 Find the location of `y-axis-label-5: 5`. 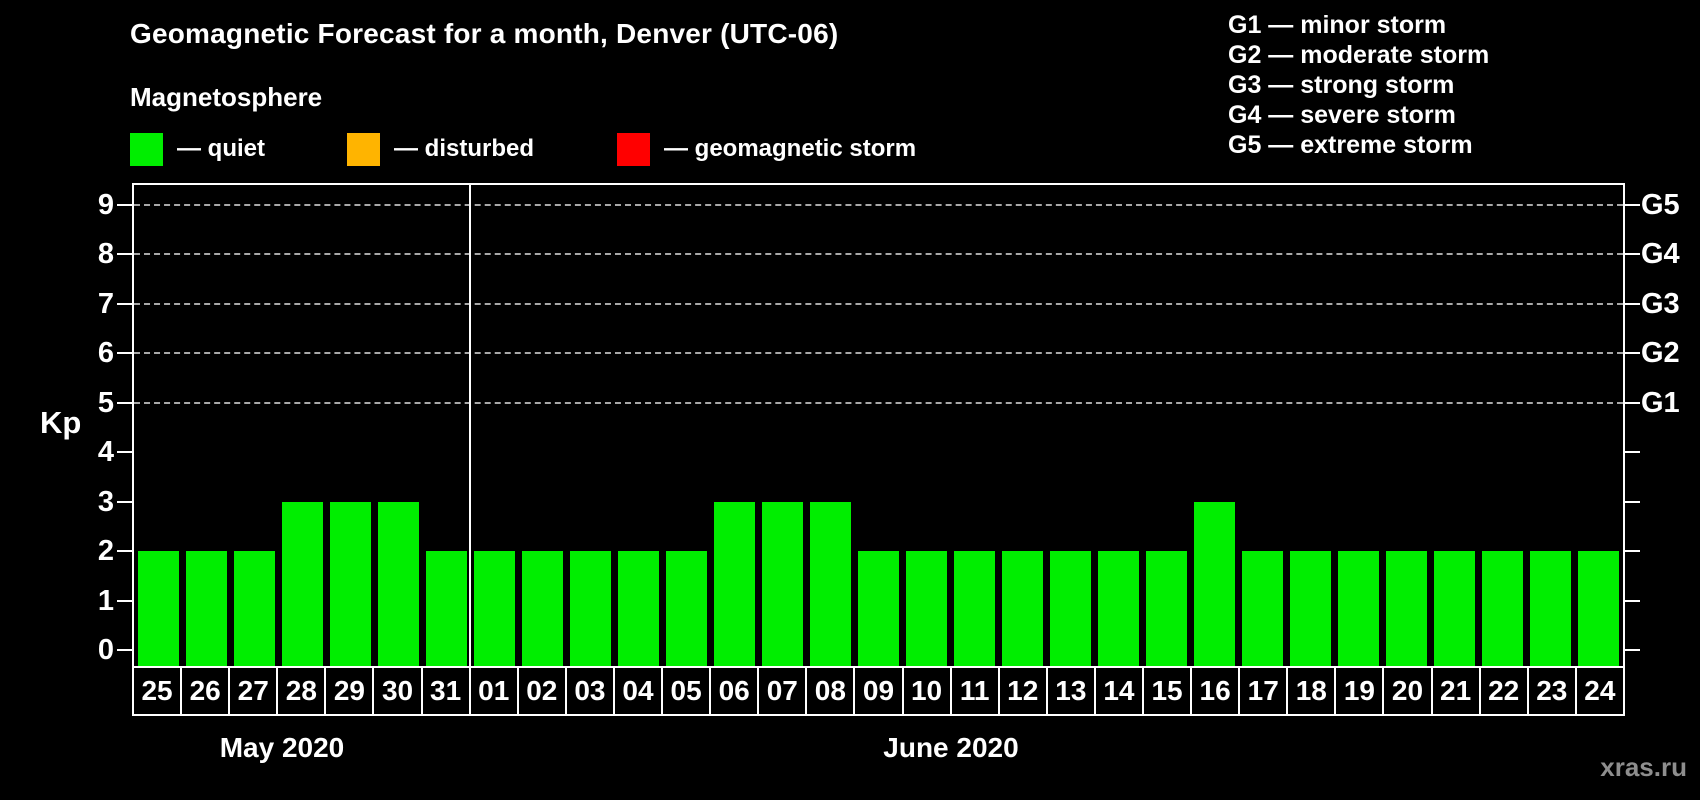

y-axis-label-5: 5 is located at coordinates (105, 402).